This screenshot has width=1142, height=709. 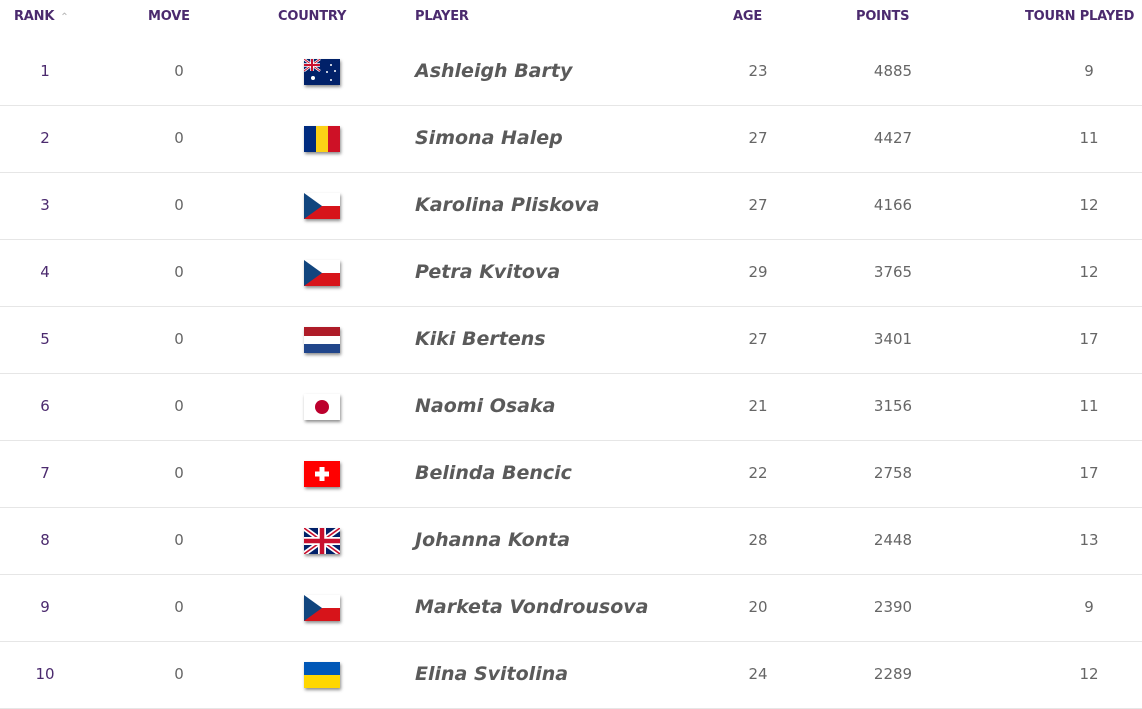 I want to click on header-points: POINTS, so click(x=883, y=16).